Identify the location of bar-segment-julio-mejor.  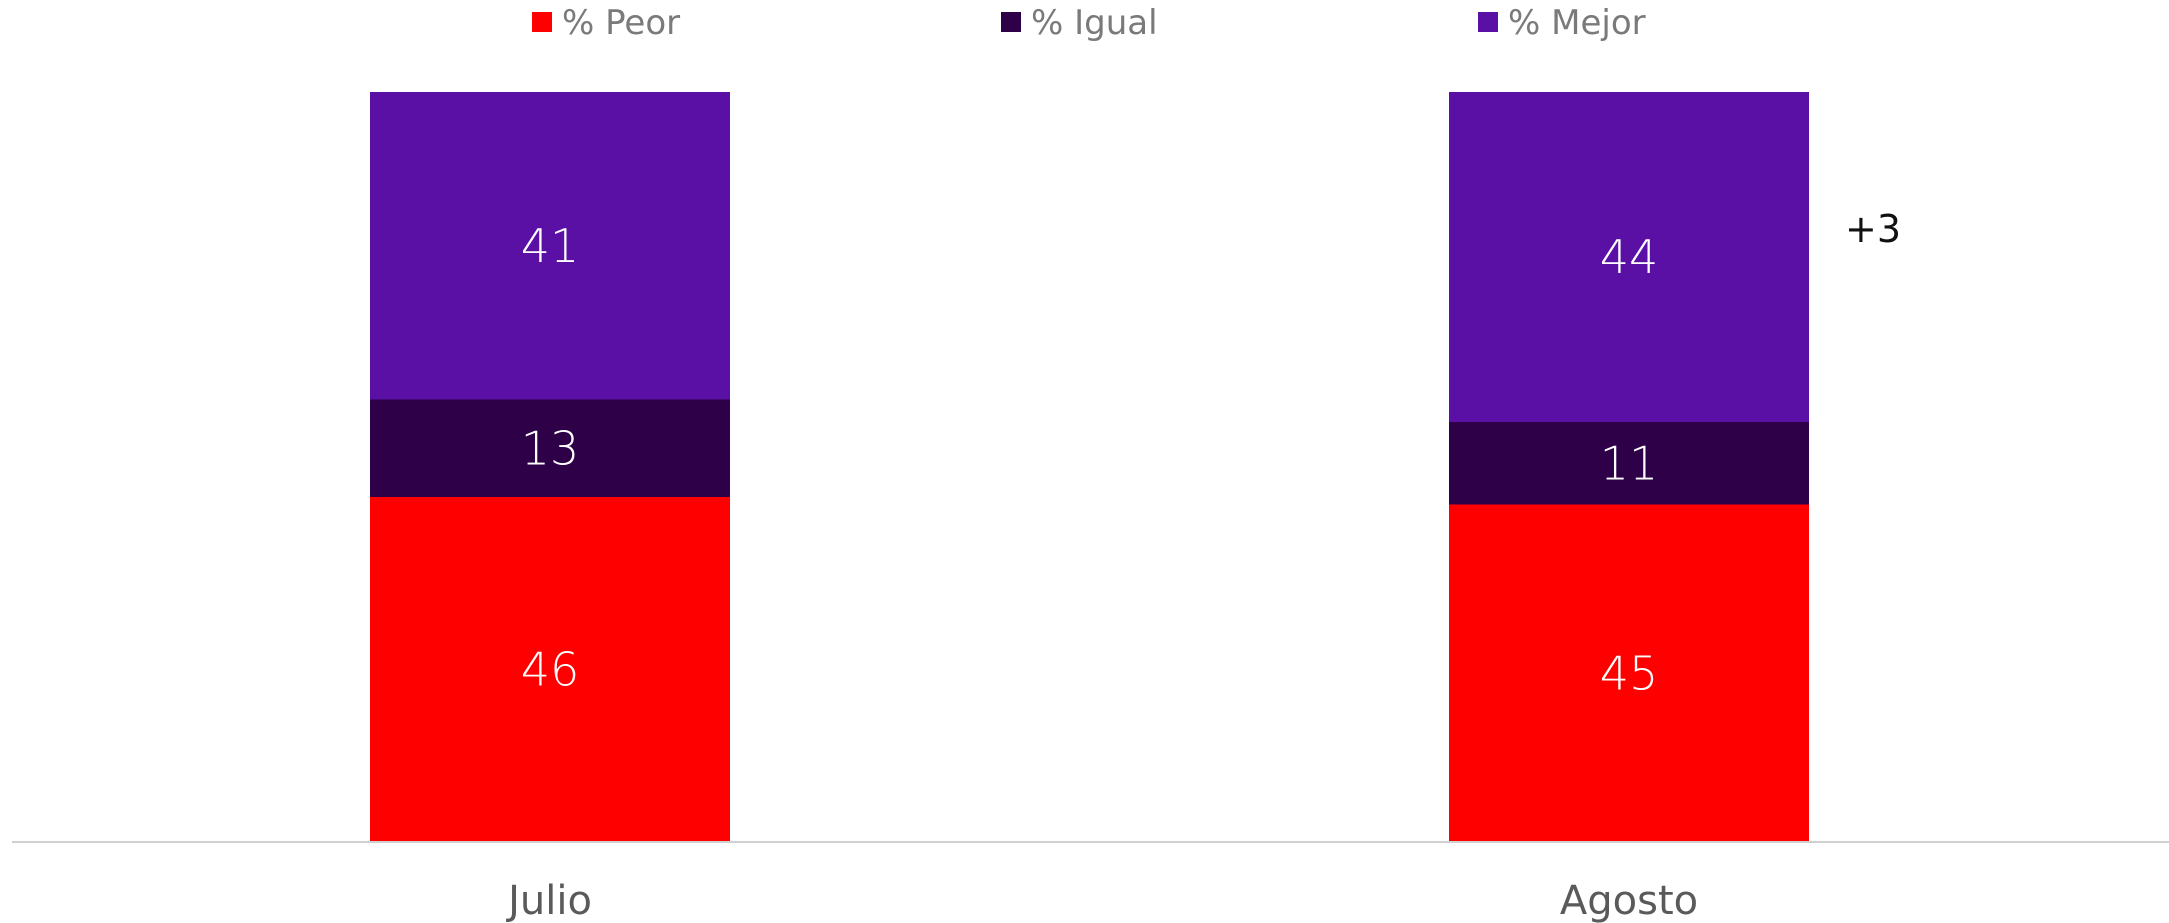
(550, 246).